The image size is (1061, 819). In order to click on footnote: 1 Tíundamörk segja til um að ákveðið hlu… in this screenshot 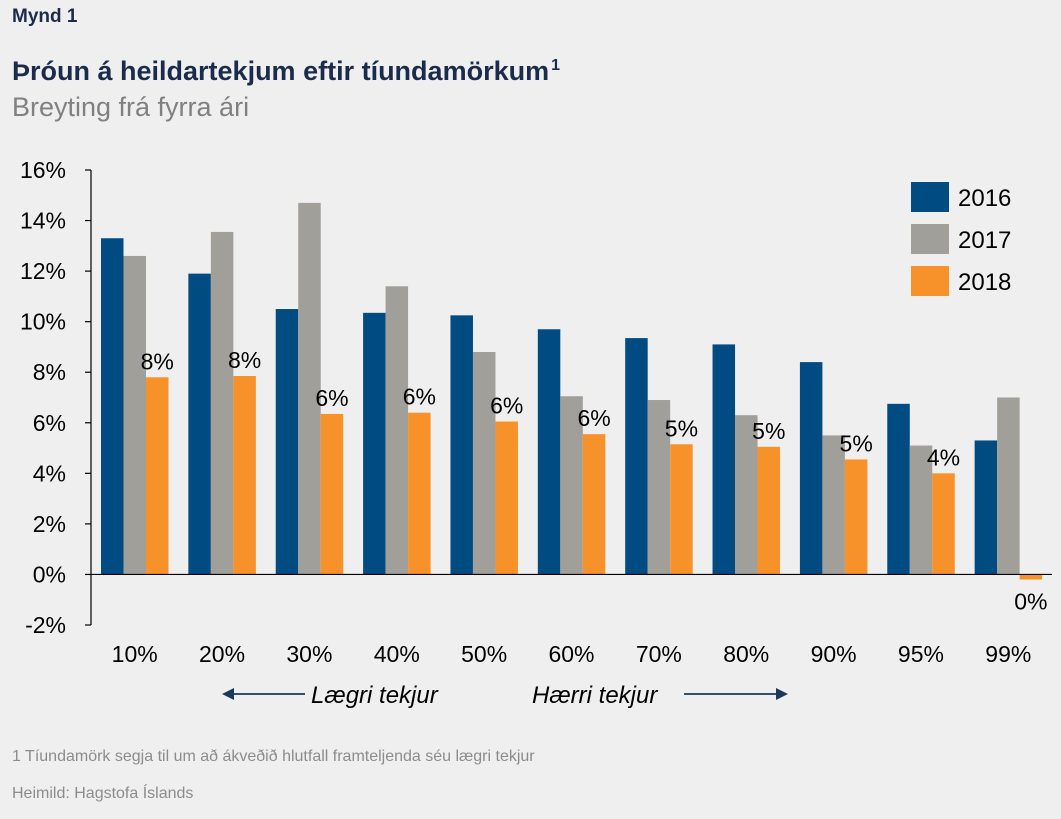, I will do `click(273, 756)`.